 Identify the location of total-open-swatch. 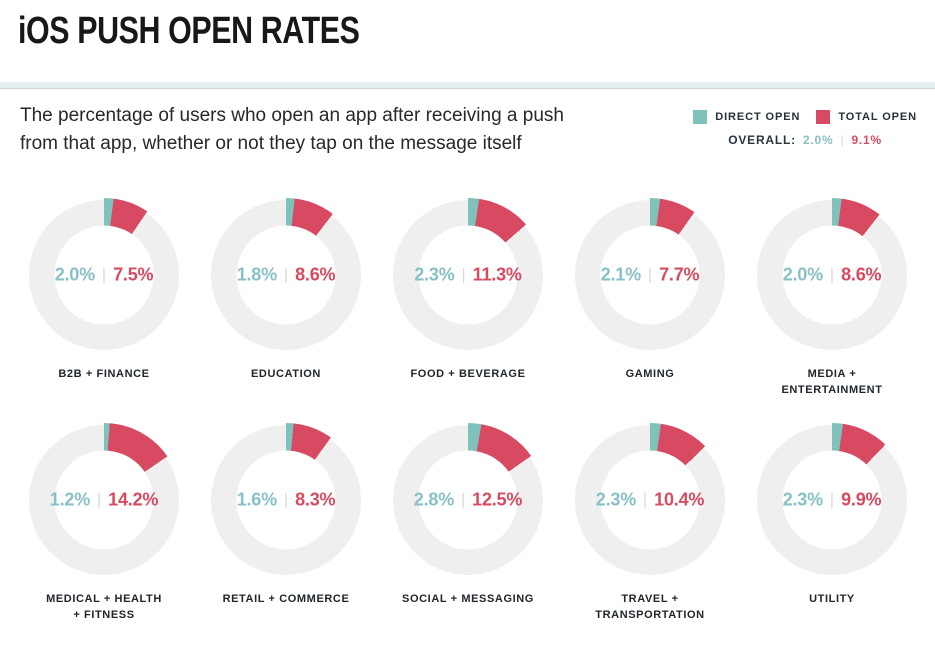
(823, 117).